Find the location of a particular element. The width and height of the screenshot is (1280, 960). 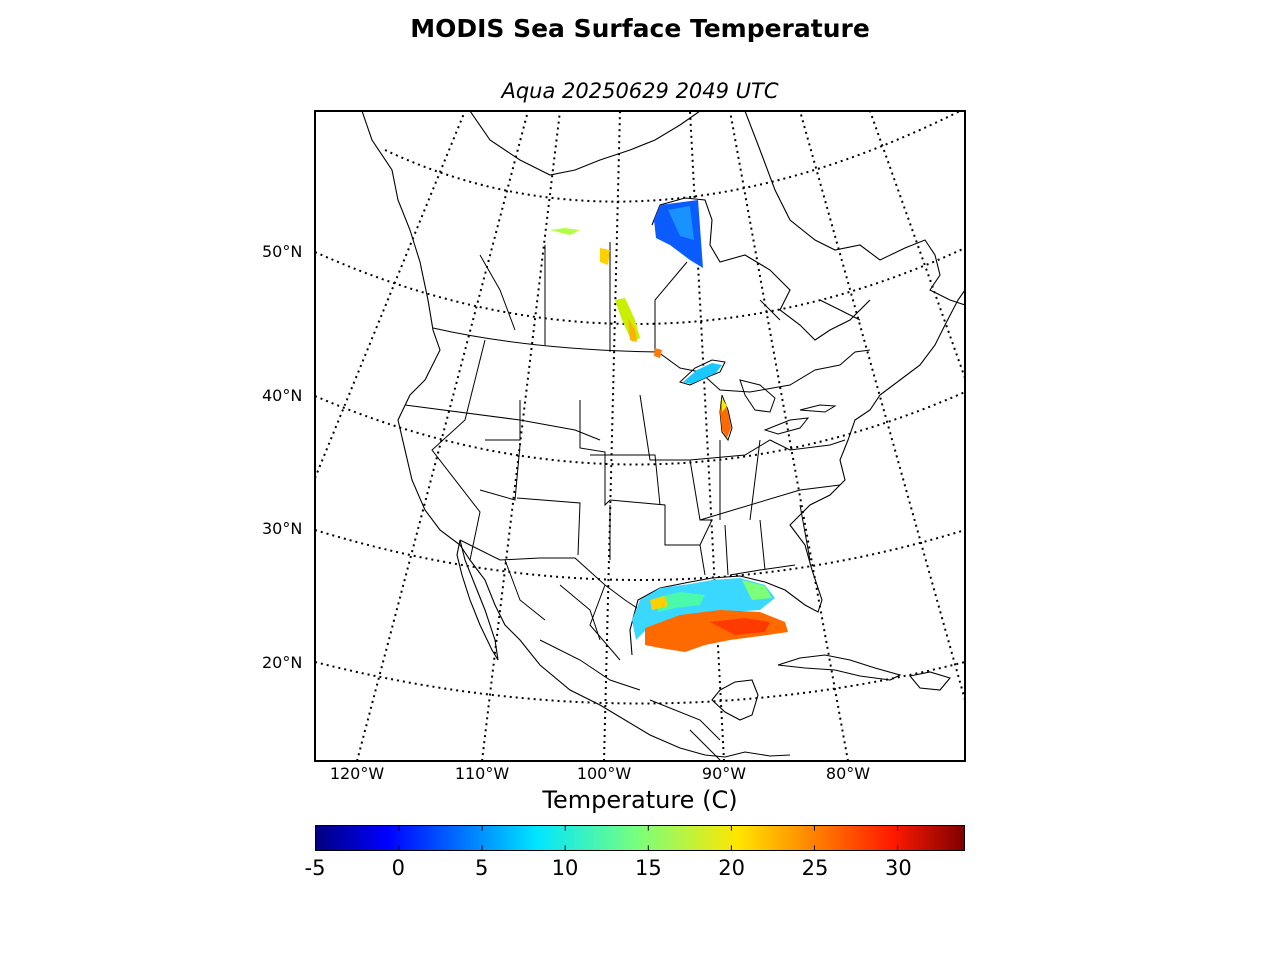

lake-superior-outline is located at coordinates (702, 372).